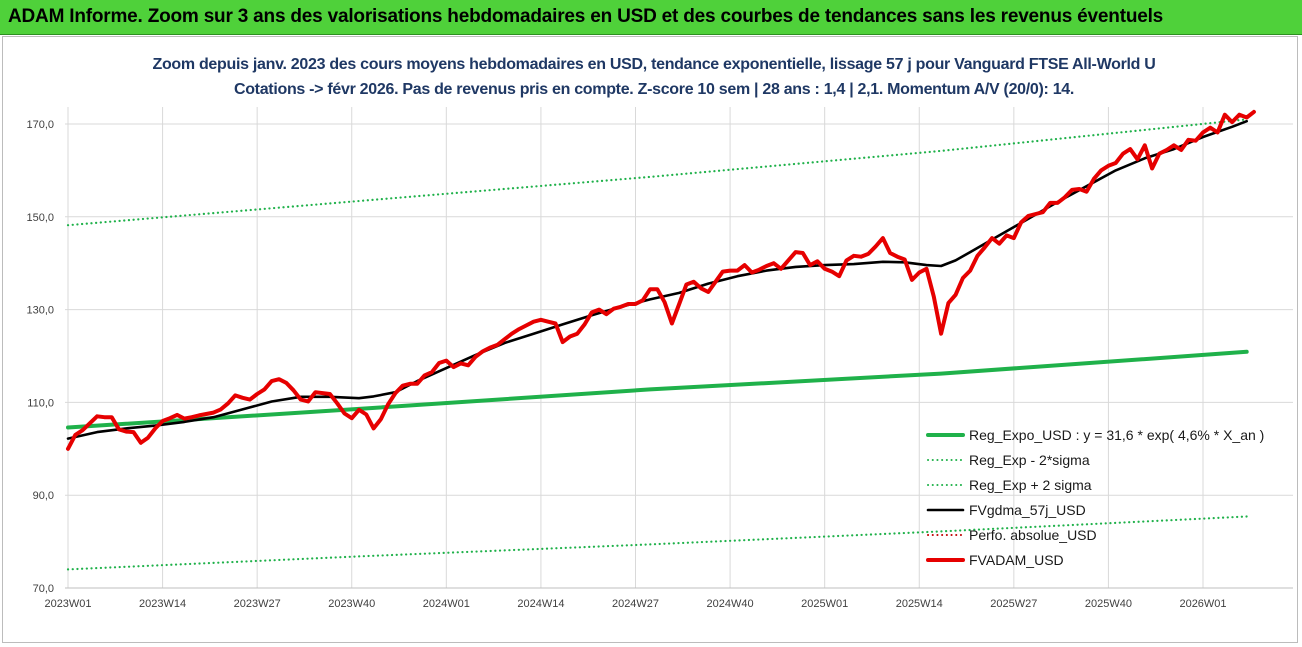 The width and height of the screenshot is (1302, 647). Describe the element at coordinates (1027, 510) in the screenshot. I see `legend-label-ma: FVgdma_57j_USD` at that location.